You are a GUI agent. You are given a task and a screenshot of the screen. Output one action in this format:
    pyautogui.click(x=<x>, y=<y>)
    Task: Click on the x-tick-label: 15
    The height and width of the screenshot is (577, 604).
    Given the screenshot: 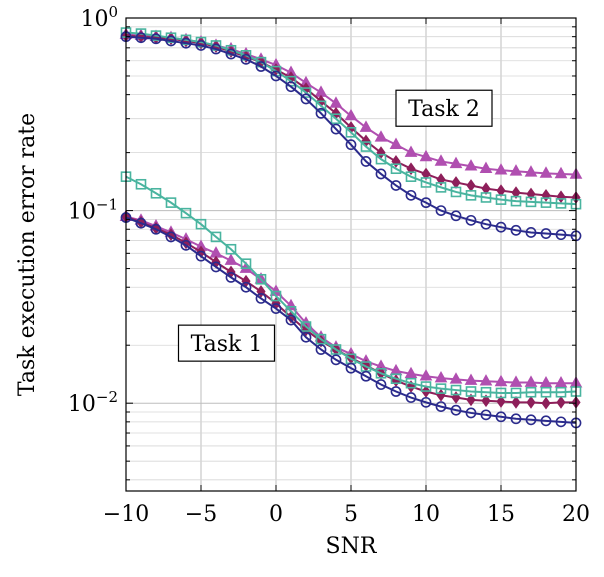 What is the action you would take?
    pyautogui.click(x=501, y=514)
    